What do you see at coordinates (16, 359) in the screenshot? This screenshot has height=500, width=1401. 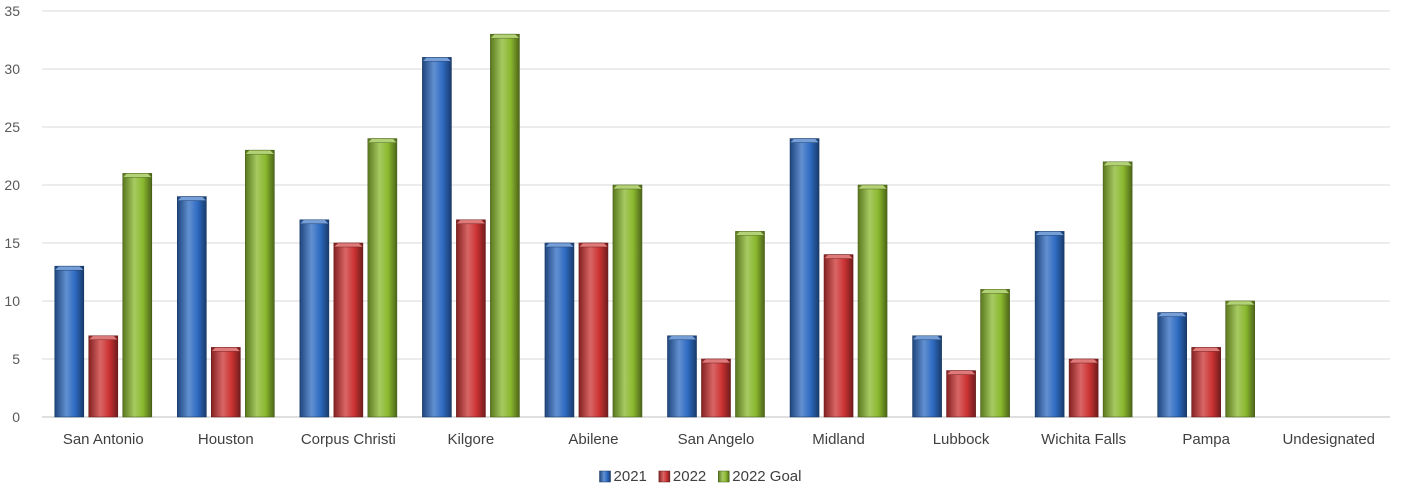 I see `y-tick-label: 5` at bounding box center [16, 359].